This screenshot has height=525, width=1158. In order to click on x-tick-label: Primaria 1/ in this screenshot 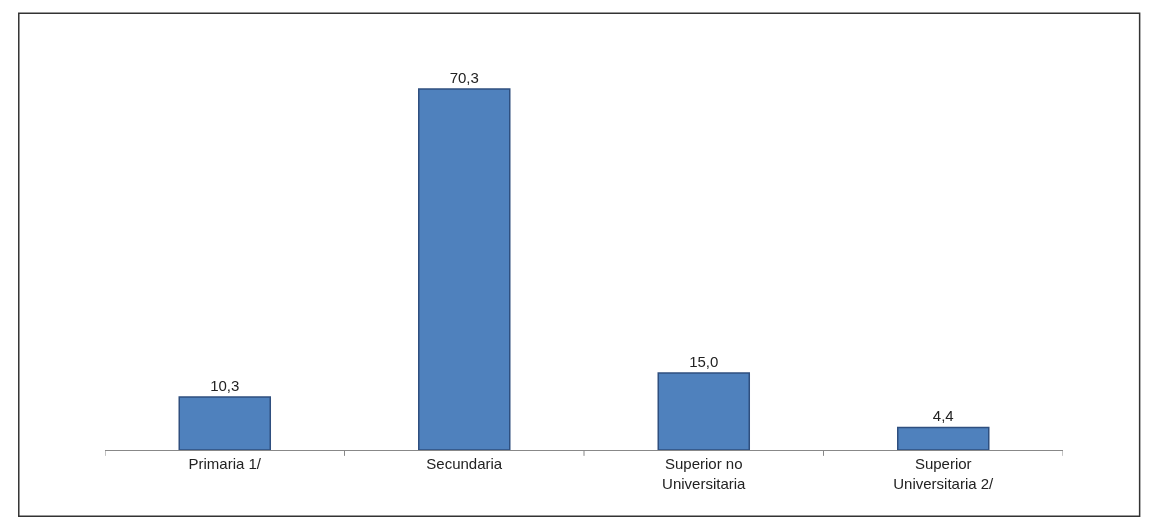, I will do `click(225, 463)`.